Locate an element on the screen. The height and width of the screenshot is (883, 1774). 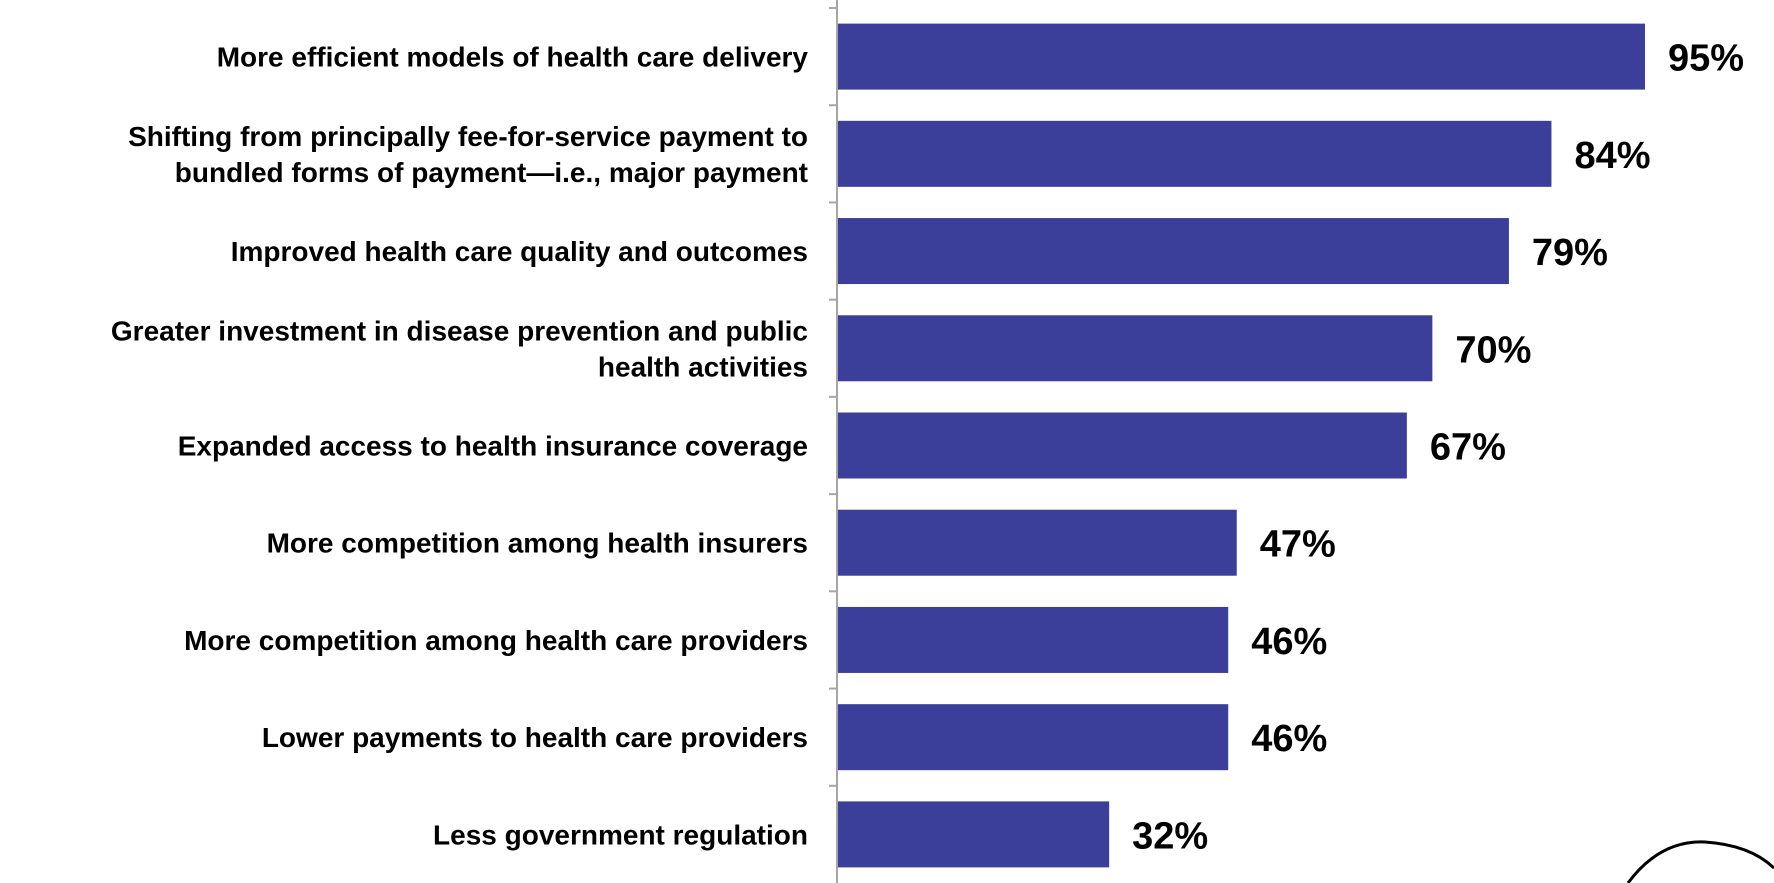
category-label-line: Less government regulation is located at coordinates (620, 834).